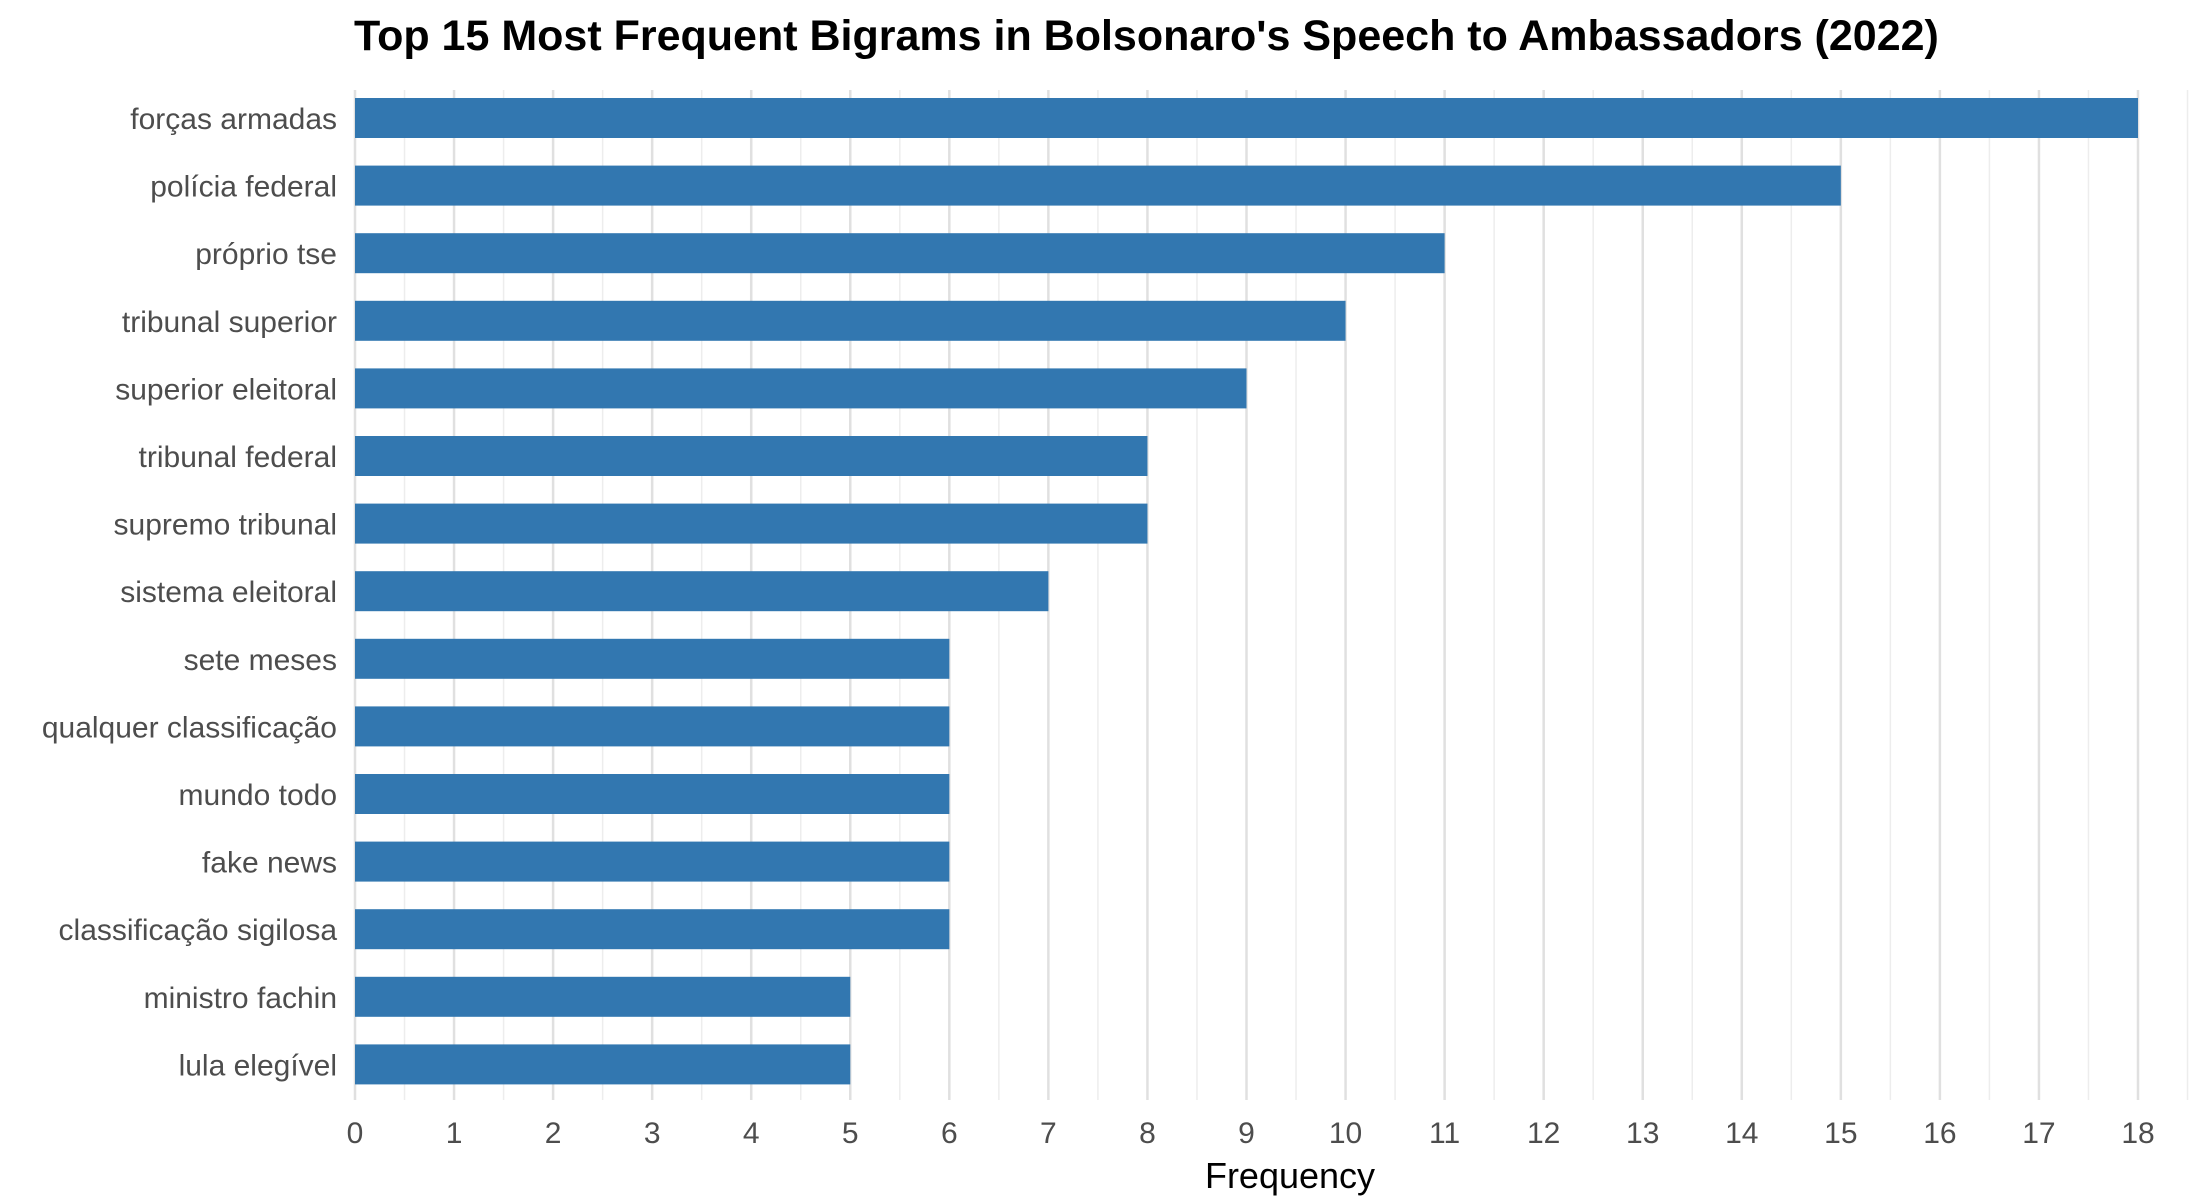 The height and width of the screenshot is (1198, 2212). Describe the element at coordinates (189, 727) in the screenshot. I see `category-label: qualquer classificação` at that location.